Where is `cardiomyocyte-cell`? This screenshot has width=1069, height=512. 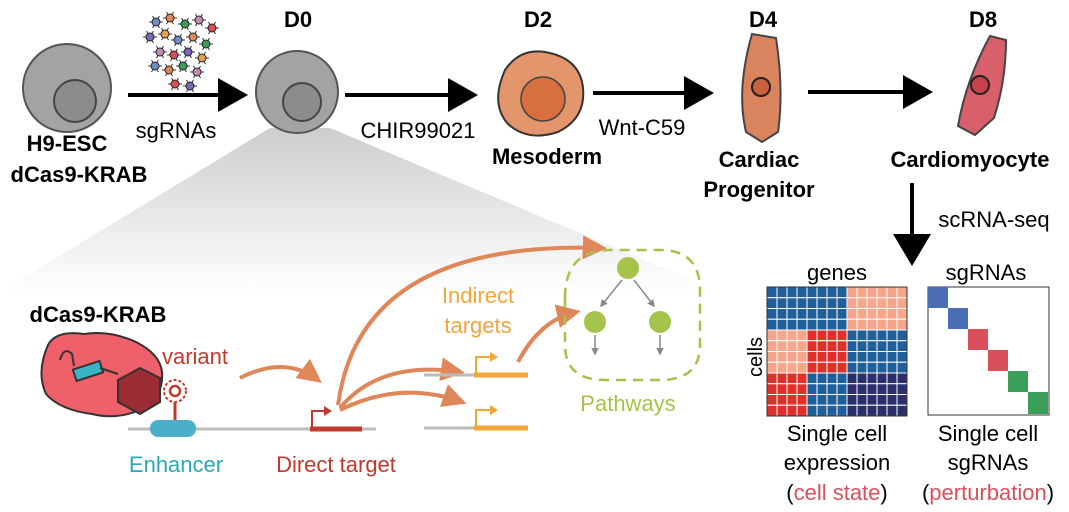
cardiomyocyte-cell is located at coordinates (982, 85).